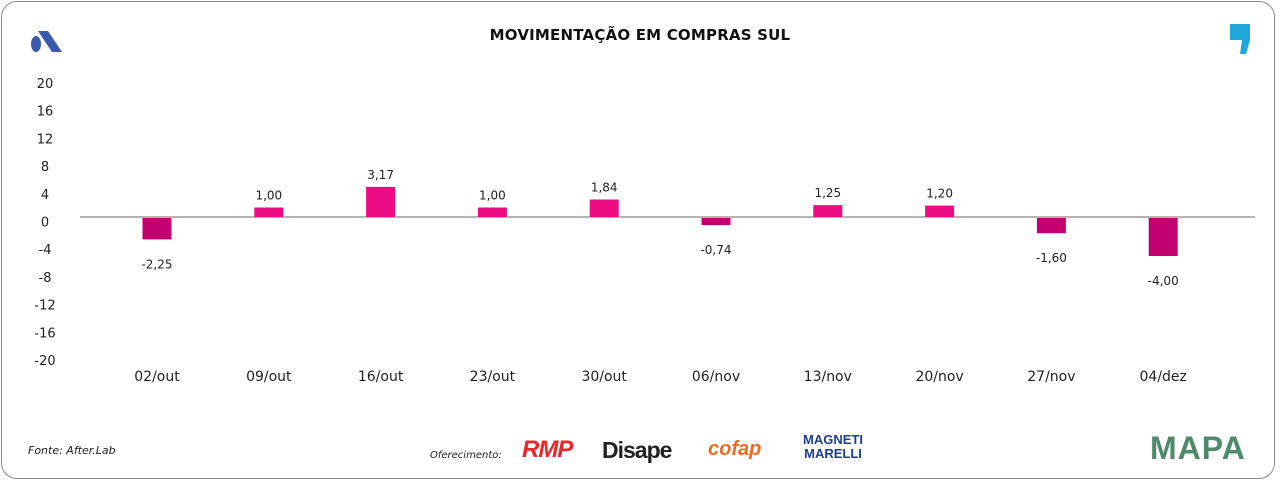 The width and height of the screenshot is (1280, 483). What do you see at coordinates (604, 377) in the screenshot?
I see `x-tick-label: 30/out` at bounding box center [604, 377].